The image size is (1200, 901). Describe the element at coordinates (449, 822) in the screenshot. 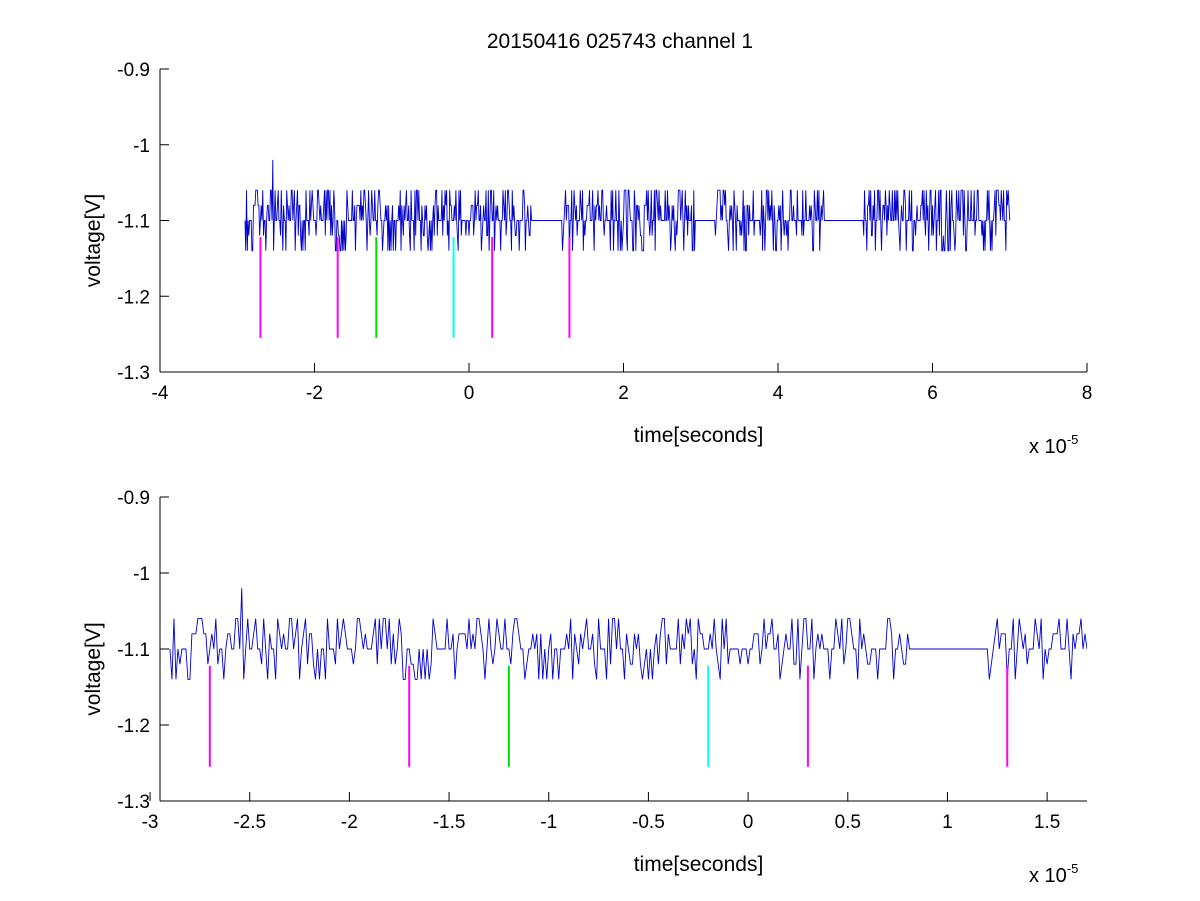

I see `bottom-x-tick-label: -1.5` at that location.